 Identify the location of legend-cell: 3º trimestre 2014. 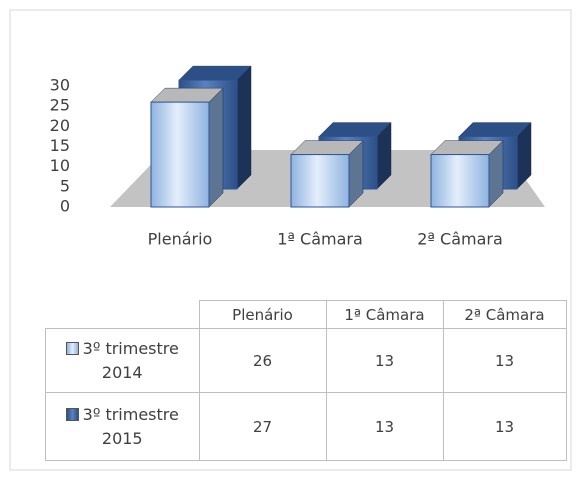
(122, 360).